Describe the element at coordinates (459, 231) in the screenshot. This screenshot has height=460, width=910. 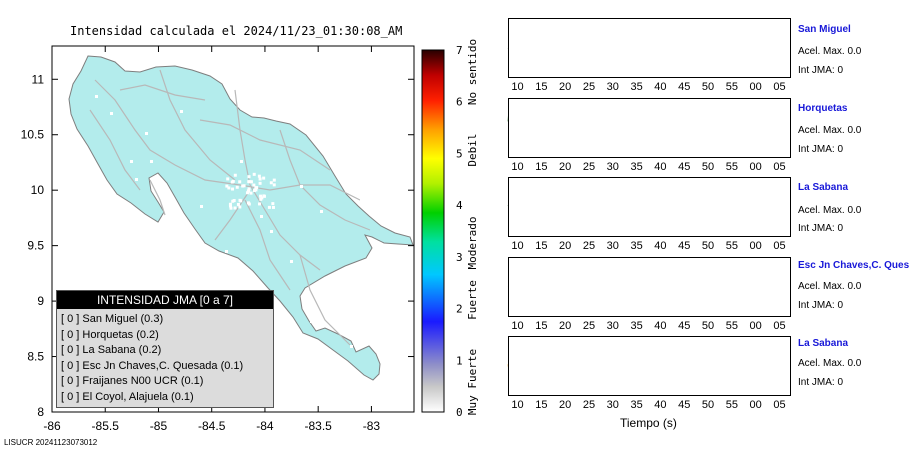
I see `colorbar-ticks: 7 6 5 4 3 2 1 0` at that location.